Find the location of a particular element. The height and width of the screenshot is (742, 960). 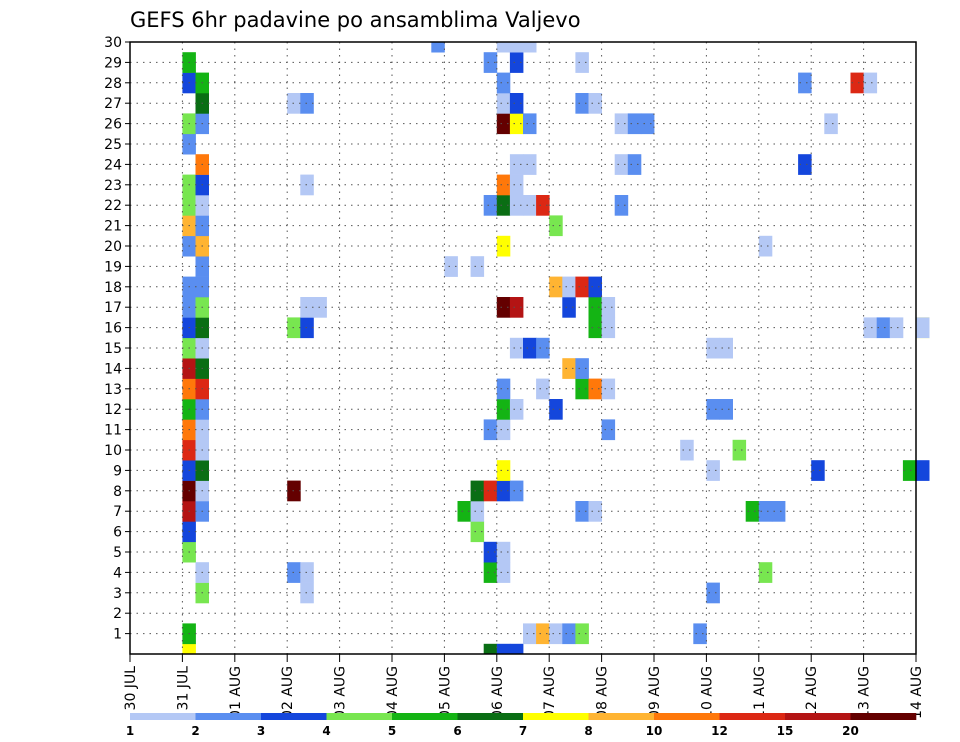

y-tick-label: 8 is located at coordinates (117, 492).